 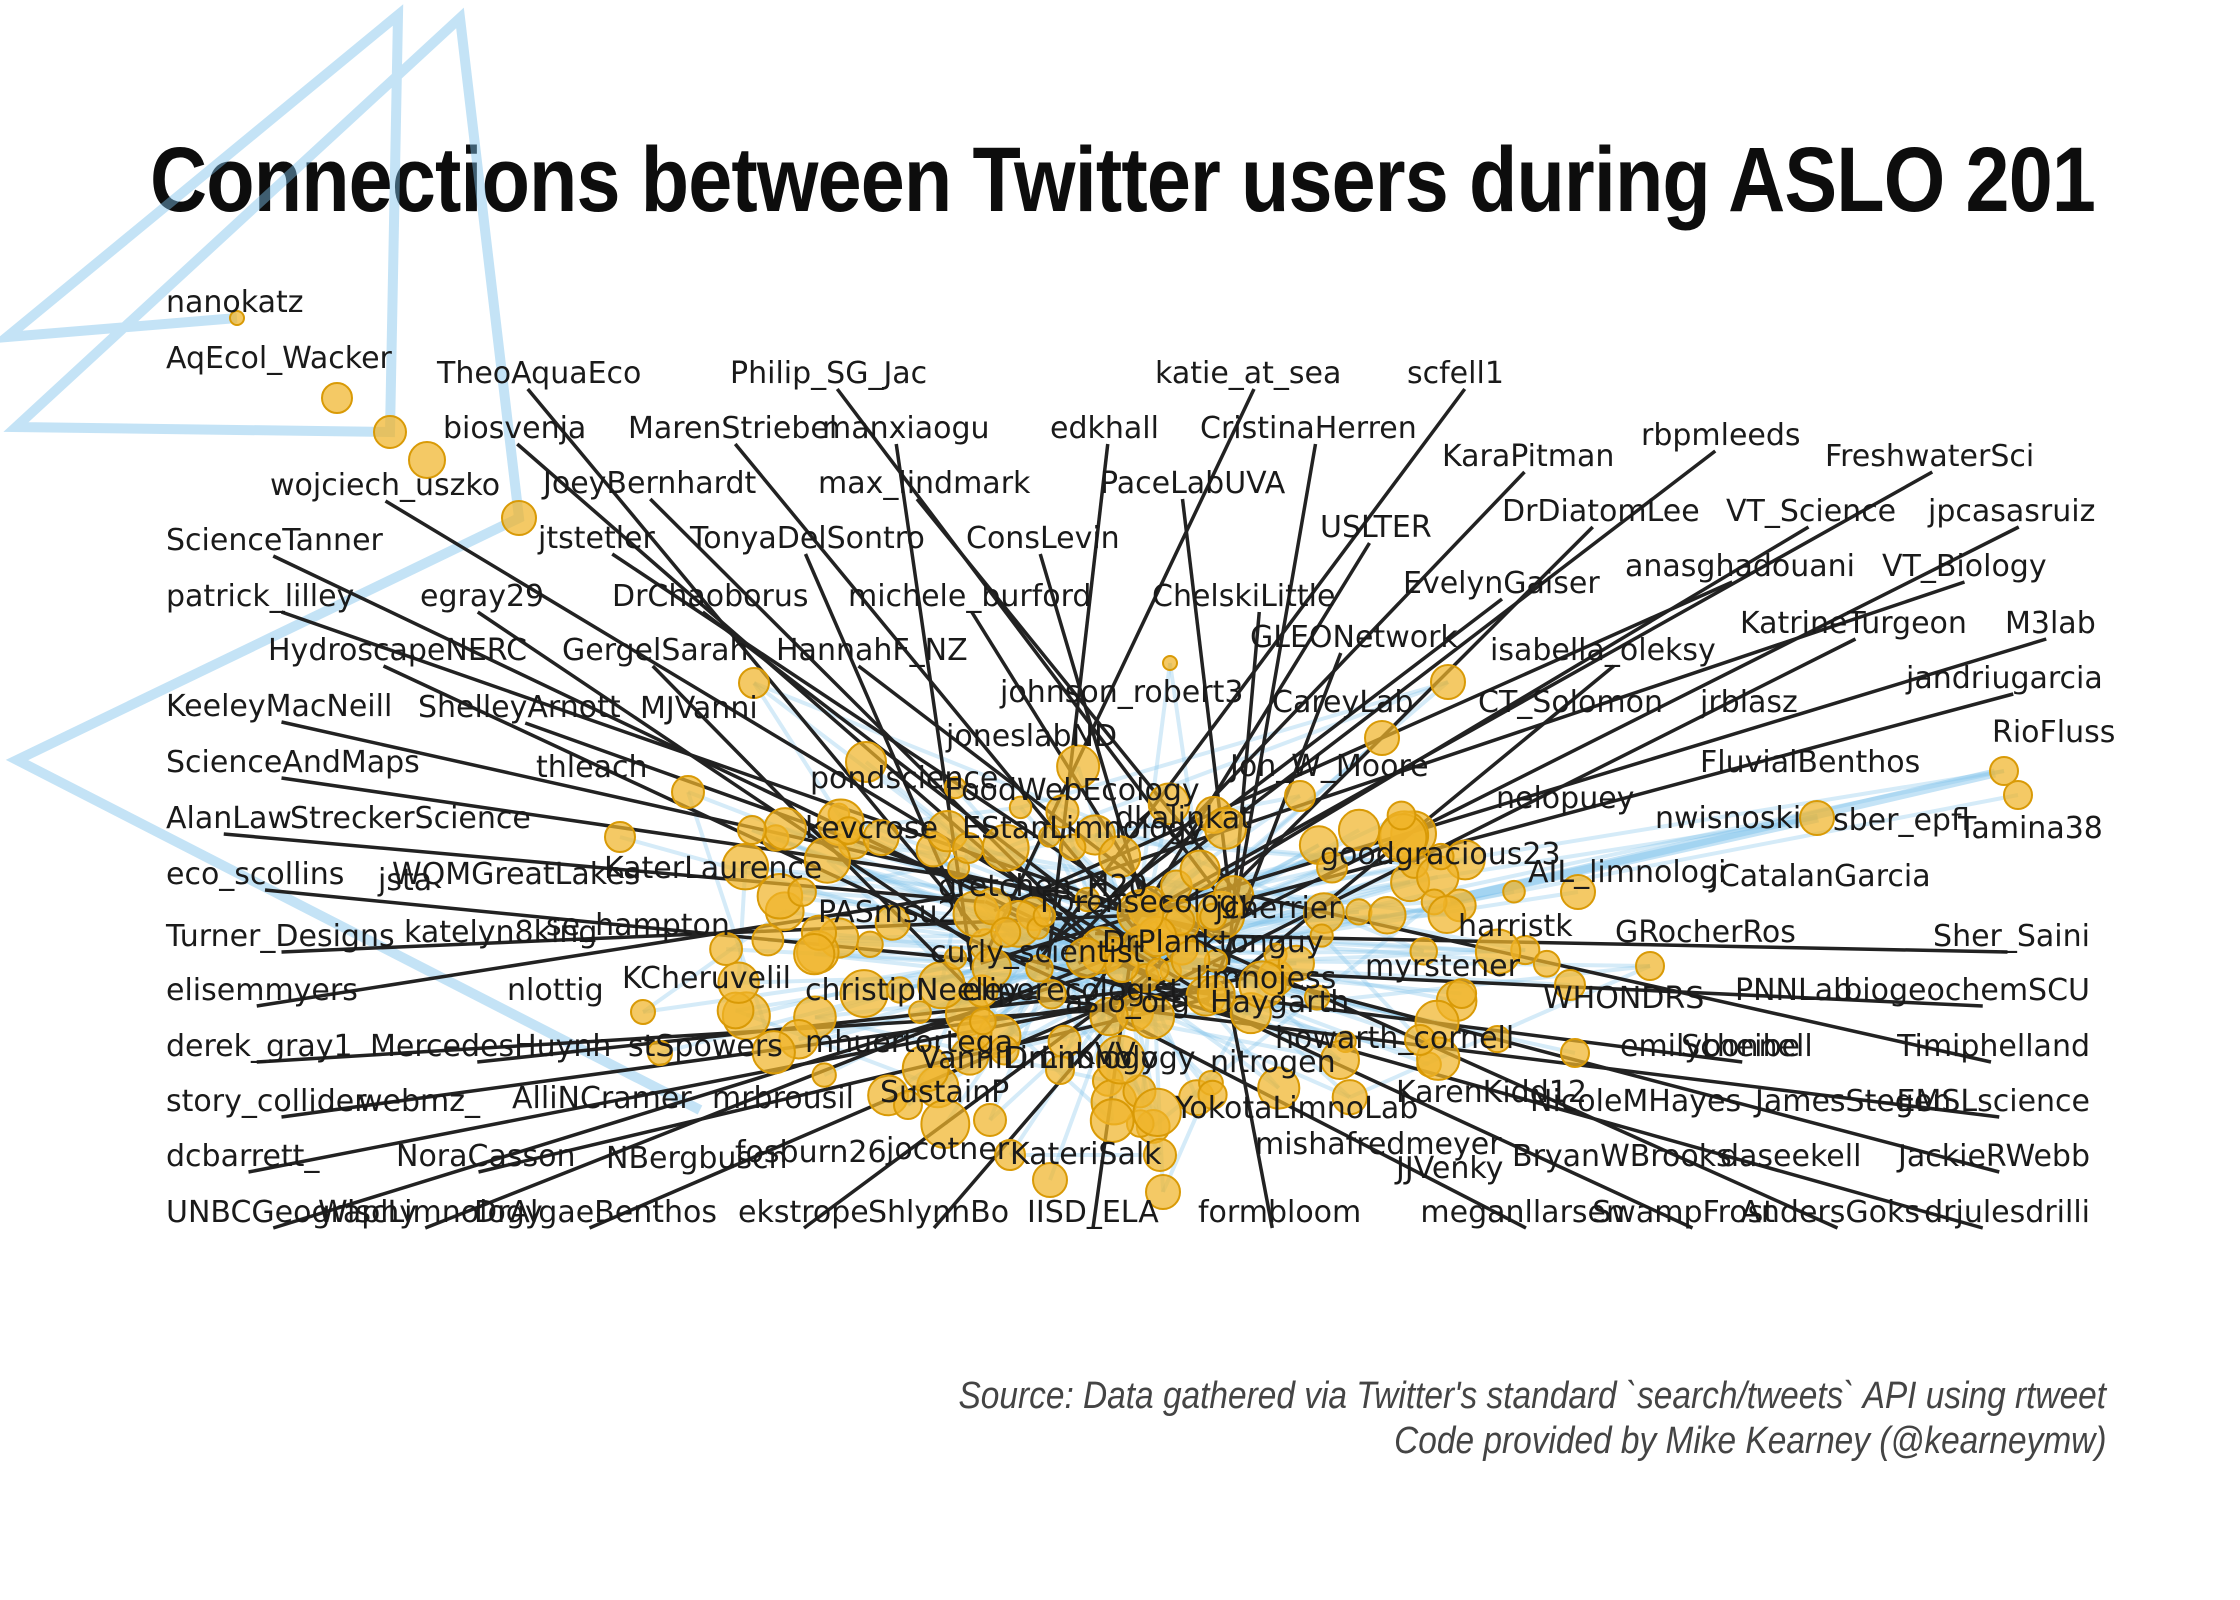 What do you see at coordinates (2011, 511) in the screenshot?
I see `user-label-jpcasasruiz: jpcasasruiz` at bounding box center [2011, 511].